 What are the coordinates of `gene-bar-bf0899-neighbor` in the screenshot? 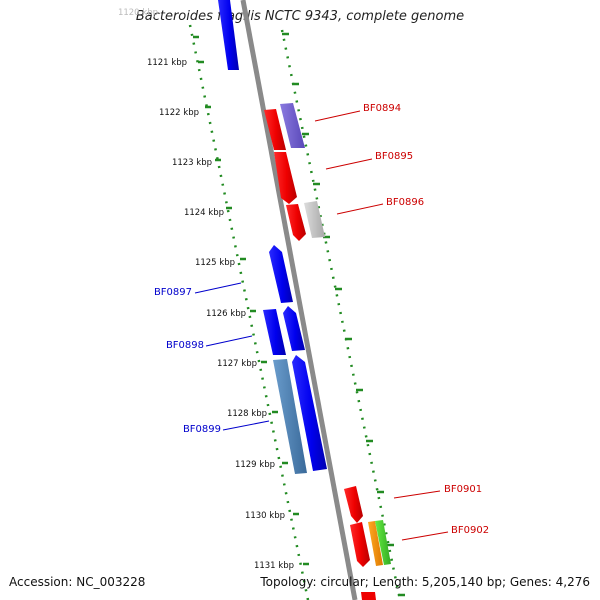 It's located at (309, 413).